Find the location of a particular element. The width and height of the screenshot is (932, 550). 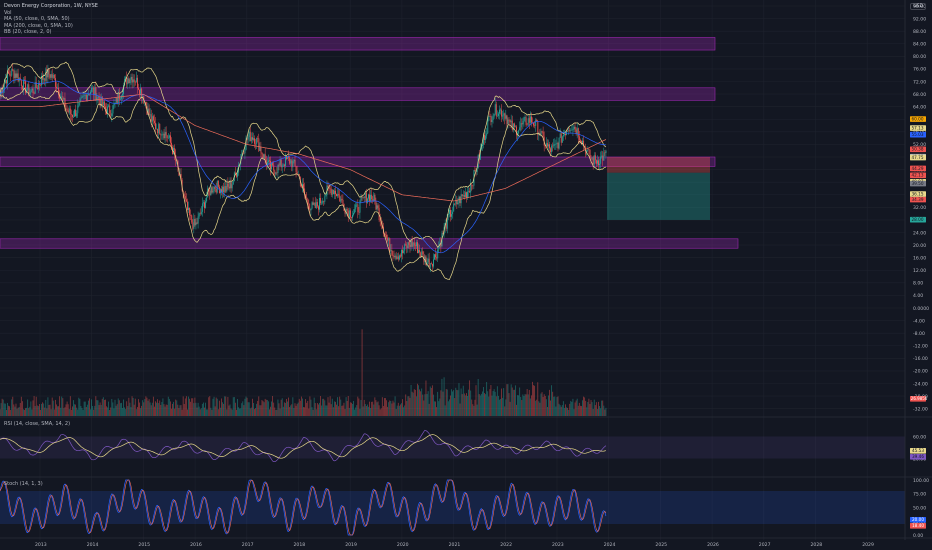

symbol-title: Devon Energy Corporation, 1W, NYSE is located at coordinates (51, 6).